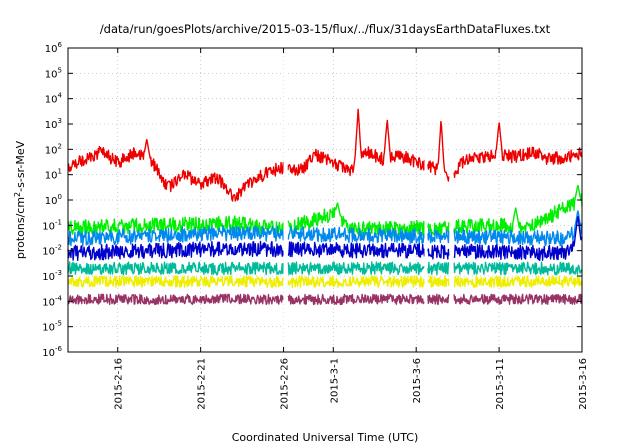  I want to click on x-tick-label: 2015-2-26, so click(285, 384).